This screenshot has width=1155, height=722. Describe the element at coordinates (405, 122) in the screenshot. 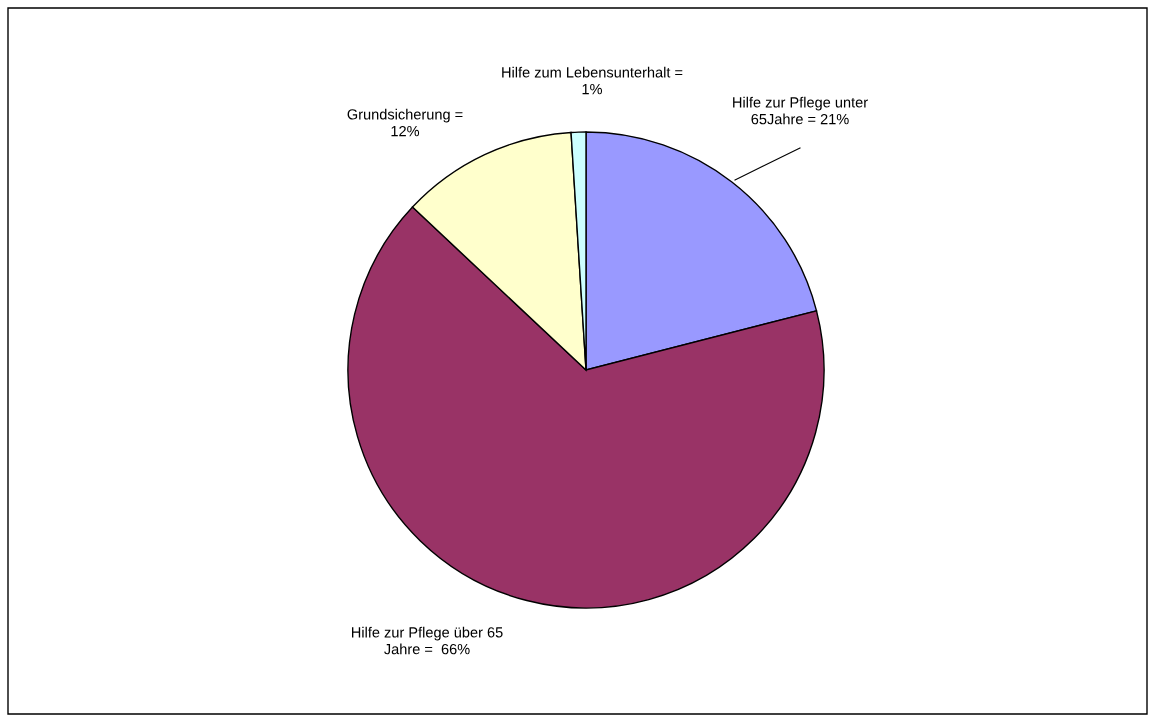

I see `slice-label: Grundsicherung = 12%` at that location.